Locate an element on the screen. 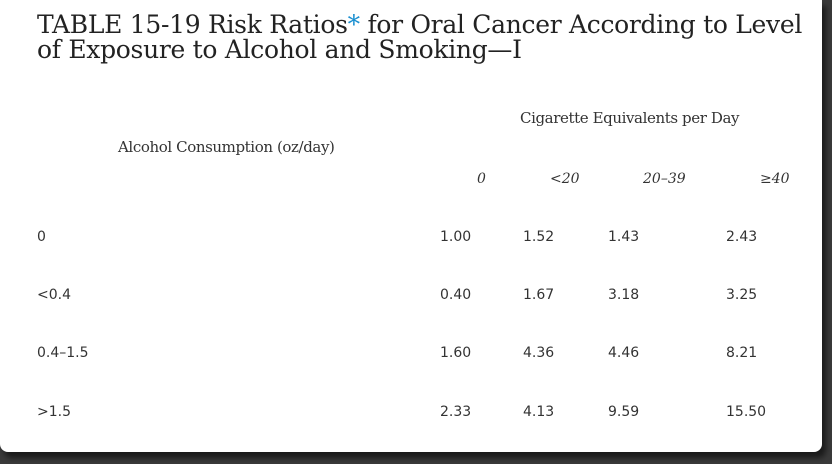 The height and width of the screenshot is (464, 832). column-header-ge40: ≥40 is located at coordinates (775, 179).